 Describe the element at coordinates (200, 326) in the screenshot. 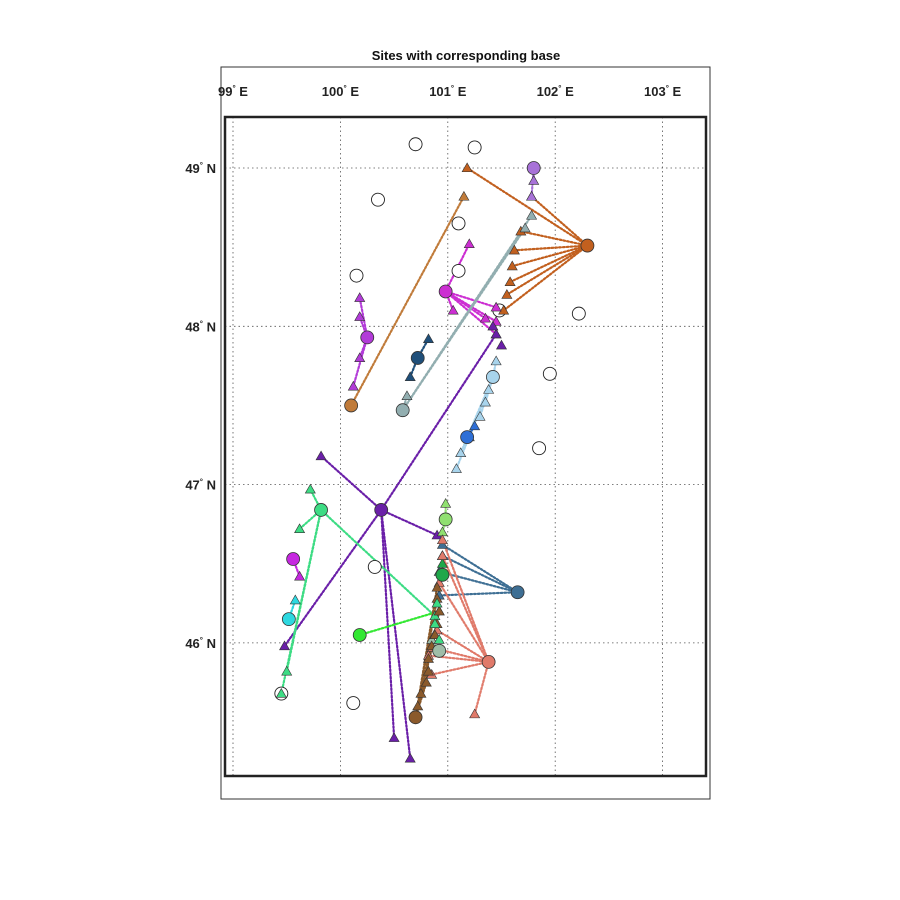

I see `y-tick-label: 48° N` at that location.